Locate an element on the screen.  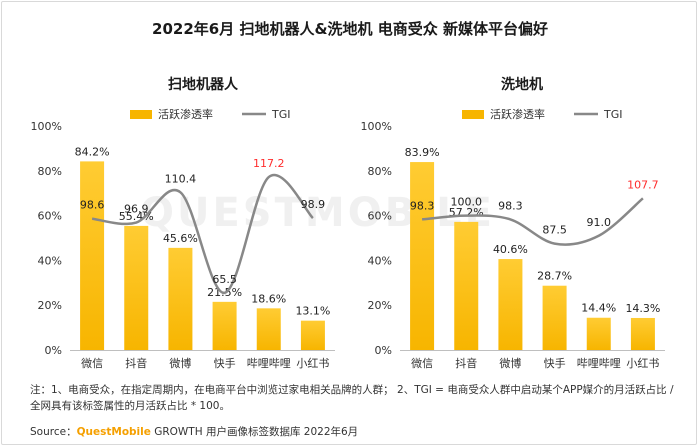
tgi-value-label: 110.4 is located at coordinates (181, 178).